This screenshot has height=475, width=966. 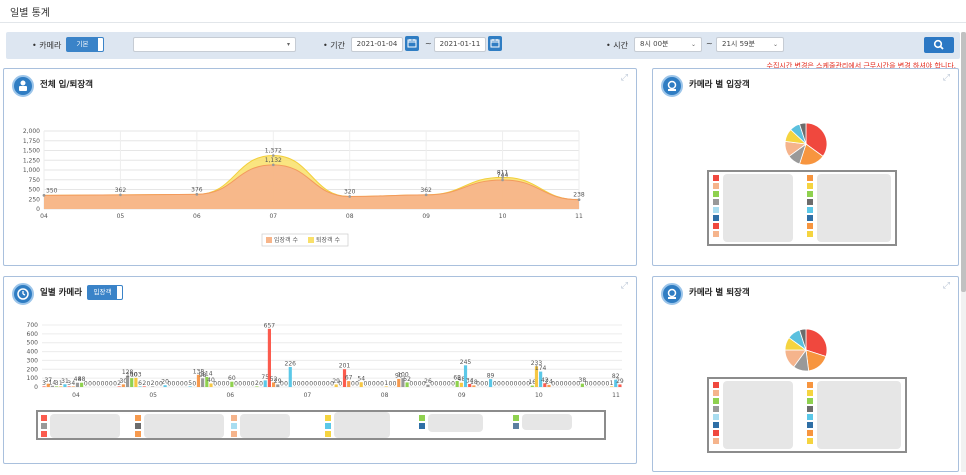 I want to click on search-icon, so click(x=938, y=44).